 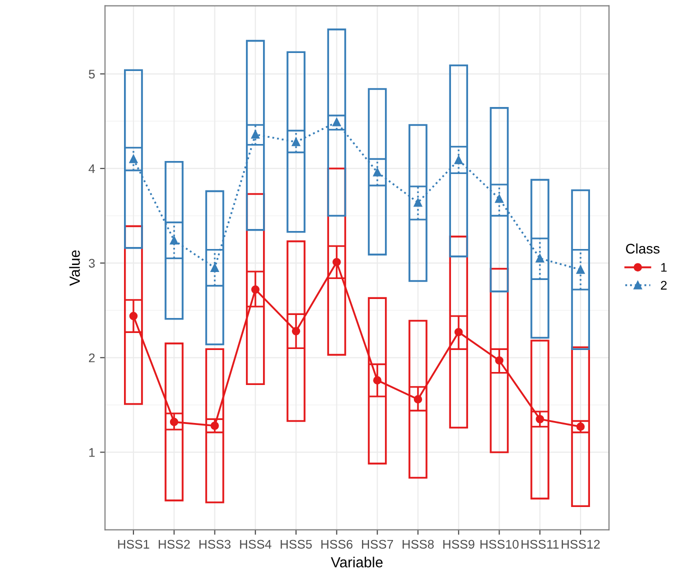 What do you see at coordinates (74, 268) in the screenshot?
I see `y-axis-title: Value` at bounding box center [74, 268].